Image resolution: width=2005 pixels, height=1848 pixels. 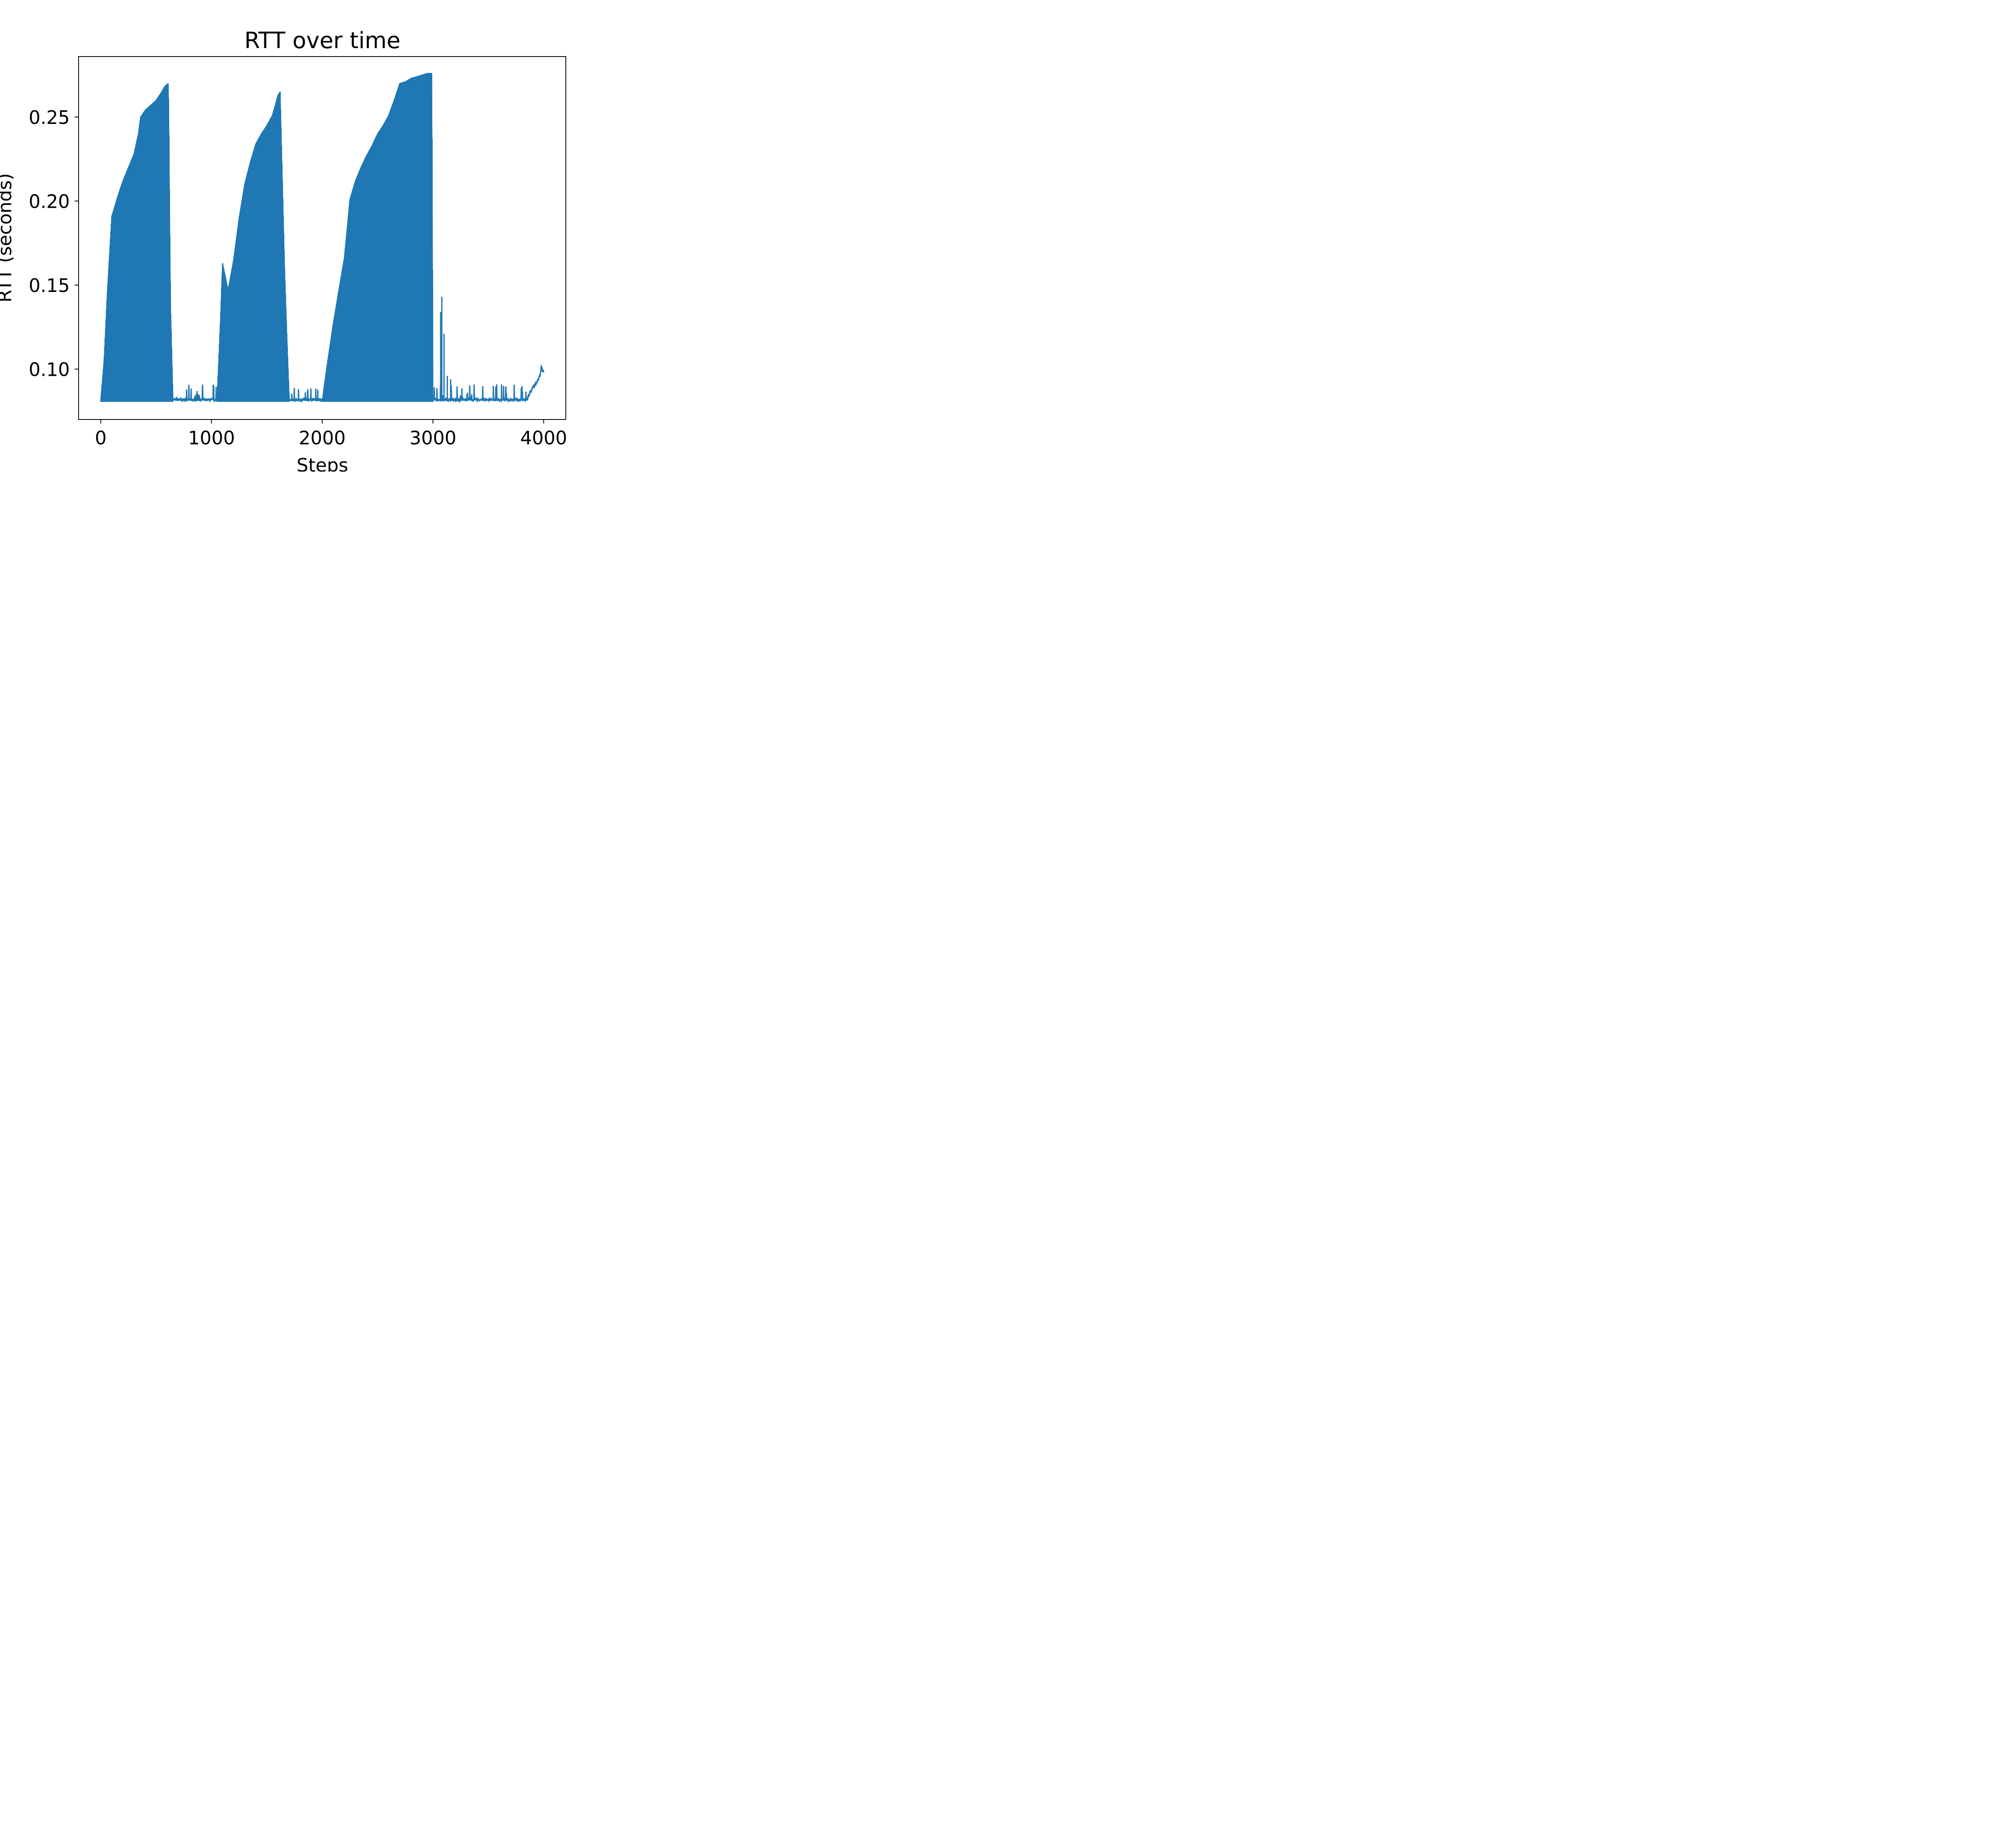 I want to click on figure-background, so click(x=314, y=236).